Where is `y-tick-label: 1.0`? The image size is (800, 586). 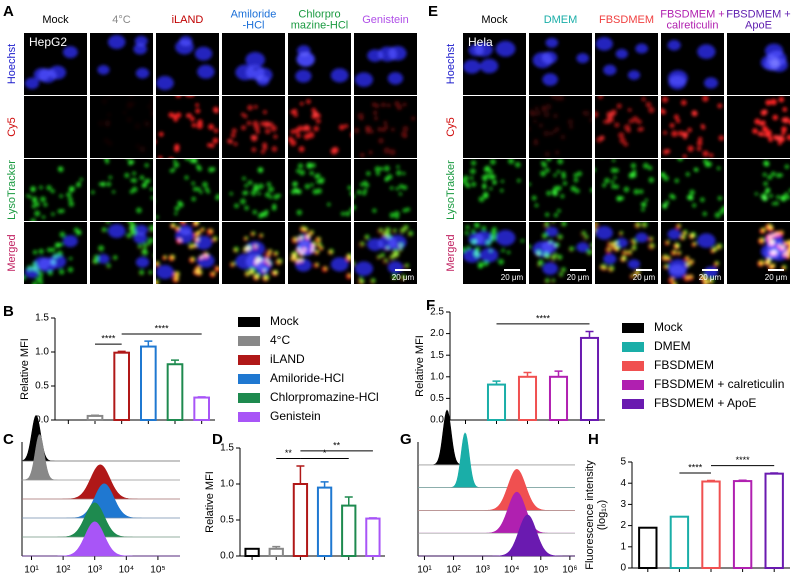
y-tick-label: 1.0 is located at coordinates (437, 376).